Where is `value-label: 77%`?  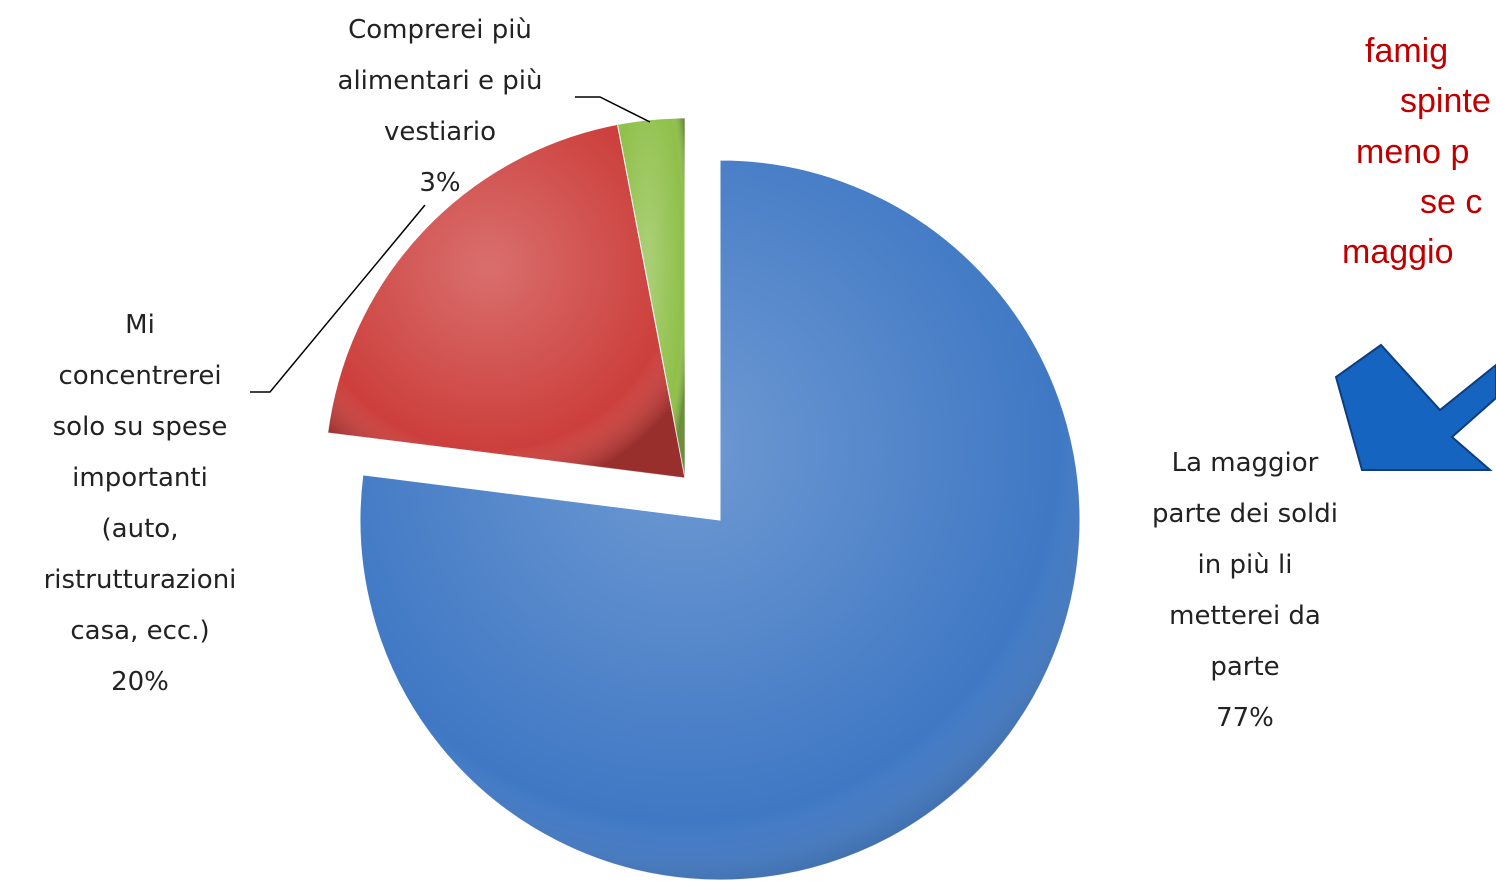
value-label: 77% is located at coordinates (1245, 718).